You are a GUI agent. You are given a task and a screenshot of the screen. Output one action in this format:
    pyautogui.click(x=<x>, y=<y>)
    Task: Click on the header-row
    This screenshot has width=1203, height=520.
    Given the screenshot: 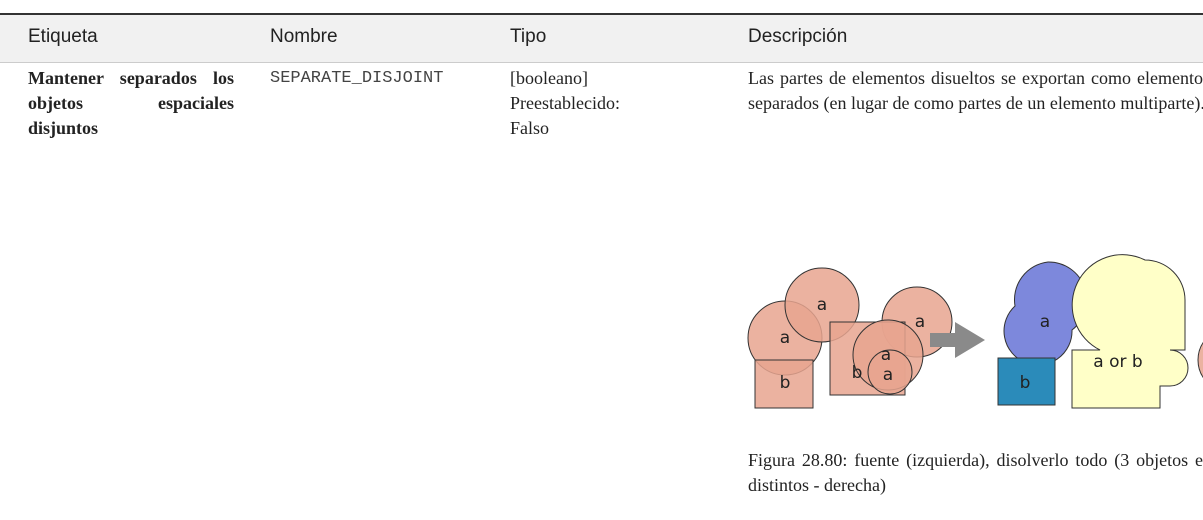 What is the action you would take?
    pyautogui.click(x=601, y=39)
    